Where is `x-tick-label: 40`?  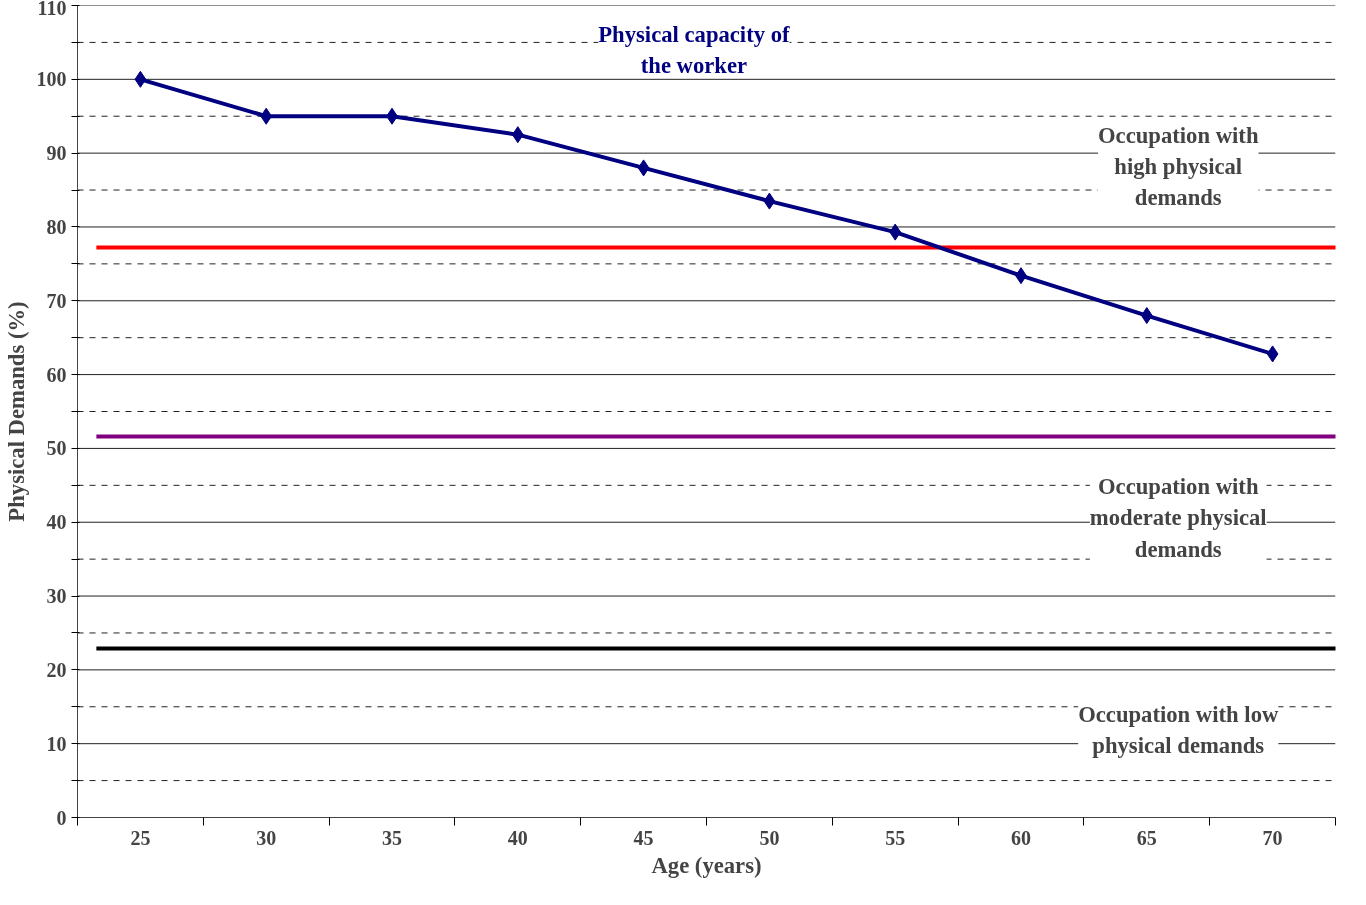 x-tick-label: 40 is located at coordinates (517, 837).